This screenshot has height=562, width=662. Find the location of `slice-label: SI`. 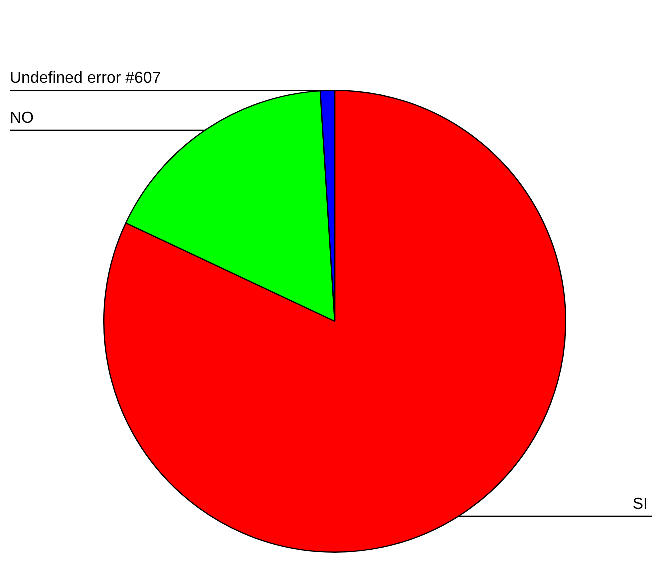

slice-label: SI is located at coordinates (640, 504).